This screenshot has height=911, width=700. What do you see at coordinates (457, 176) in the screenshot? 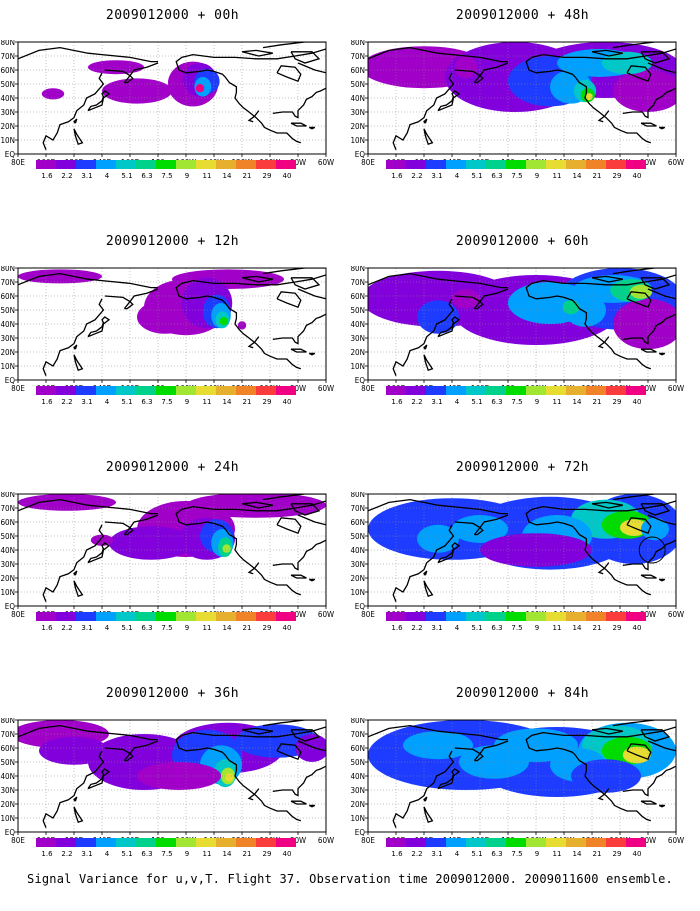
I see `colorbar-label: 4` at bounding box center [457, 176].